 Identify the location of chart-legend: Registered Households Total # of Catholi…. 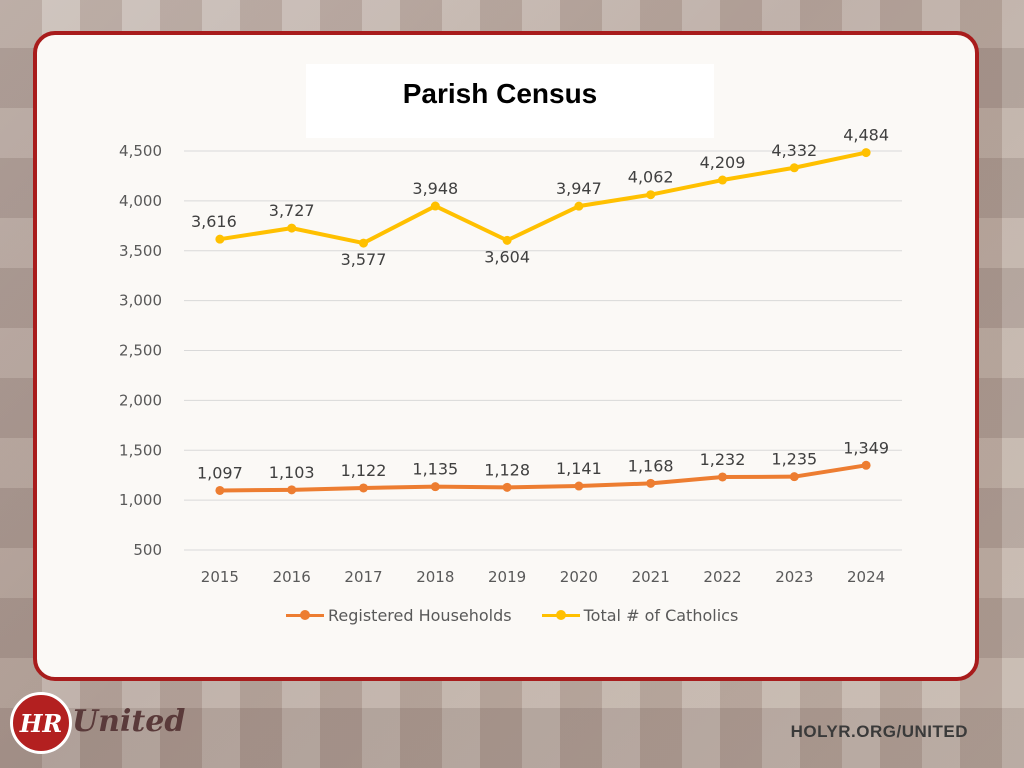
(512, 615).